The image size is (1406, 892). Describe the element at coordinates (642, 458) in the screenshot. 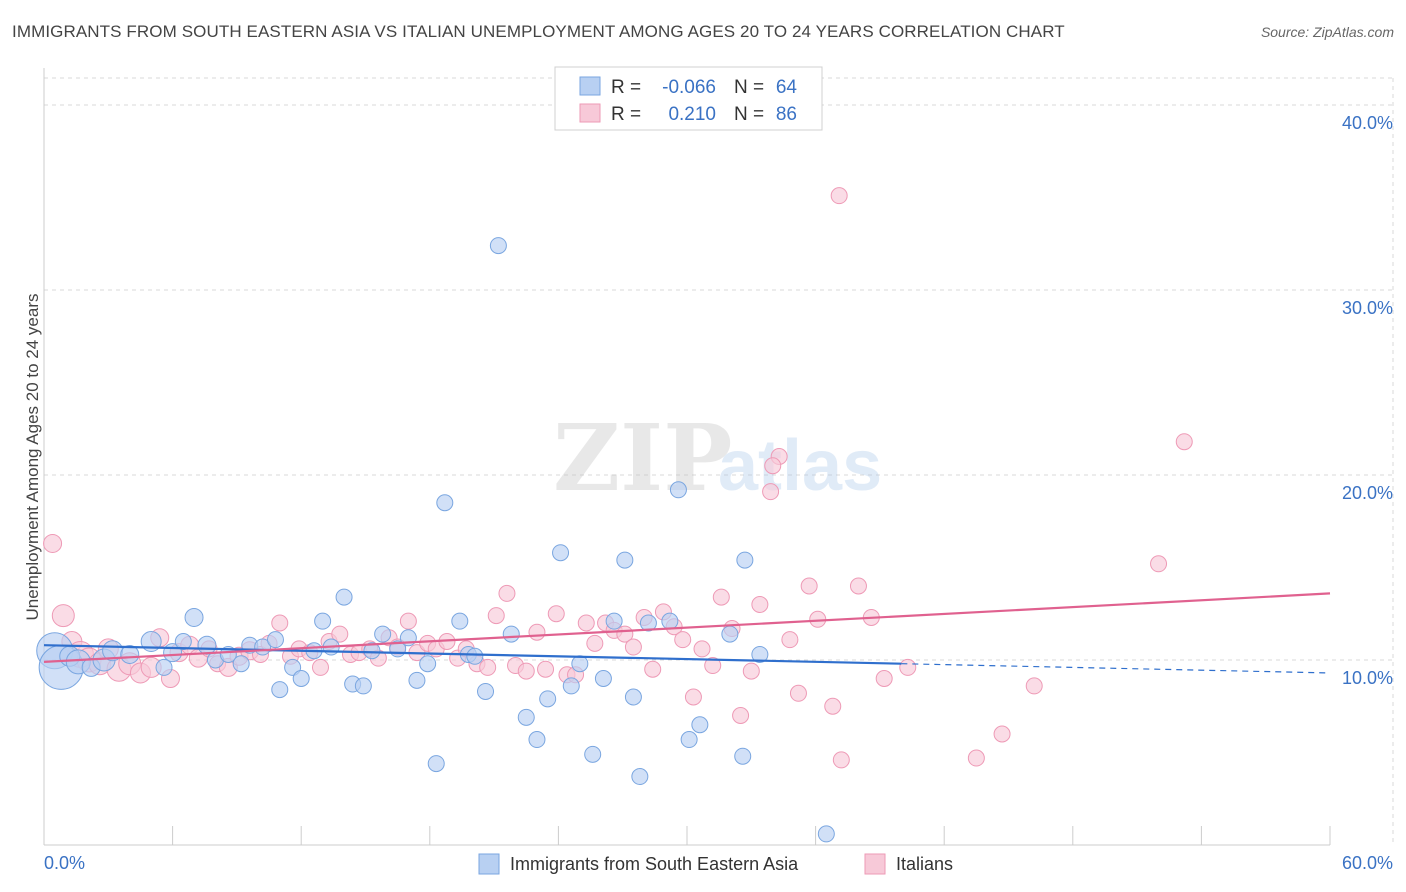

I see `watermark-zip: ZIP` at that location.